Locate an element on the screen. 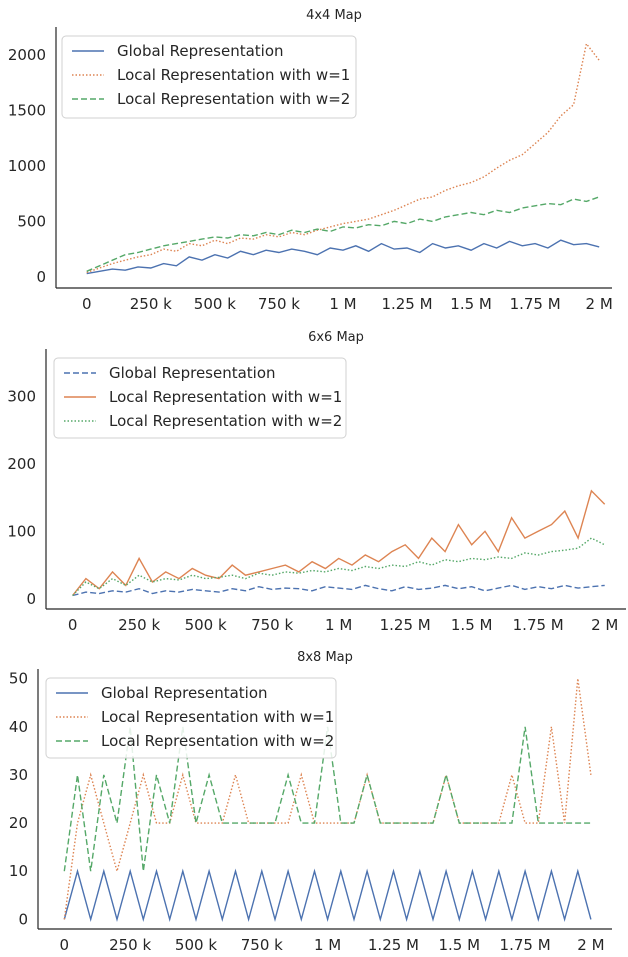  y-tick-label: 500 is located at coordinates (31, 221).